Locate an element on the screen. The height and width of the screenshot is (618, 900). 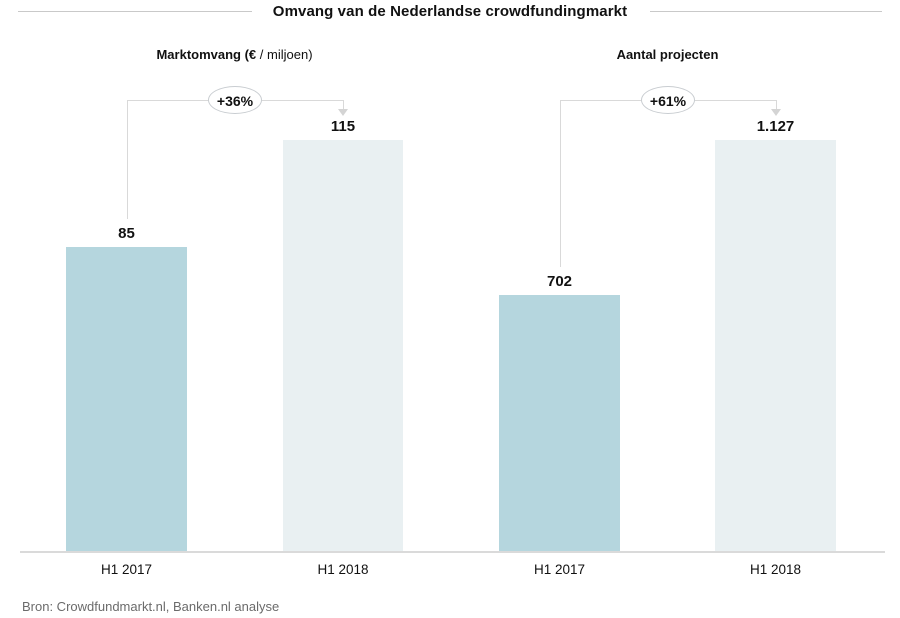
bar-projecten-h1-2017 is located at coordinates (559, 423).